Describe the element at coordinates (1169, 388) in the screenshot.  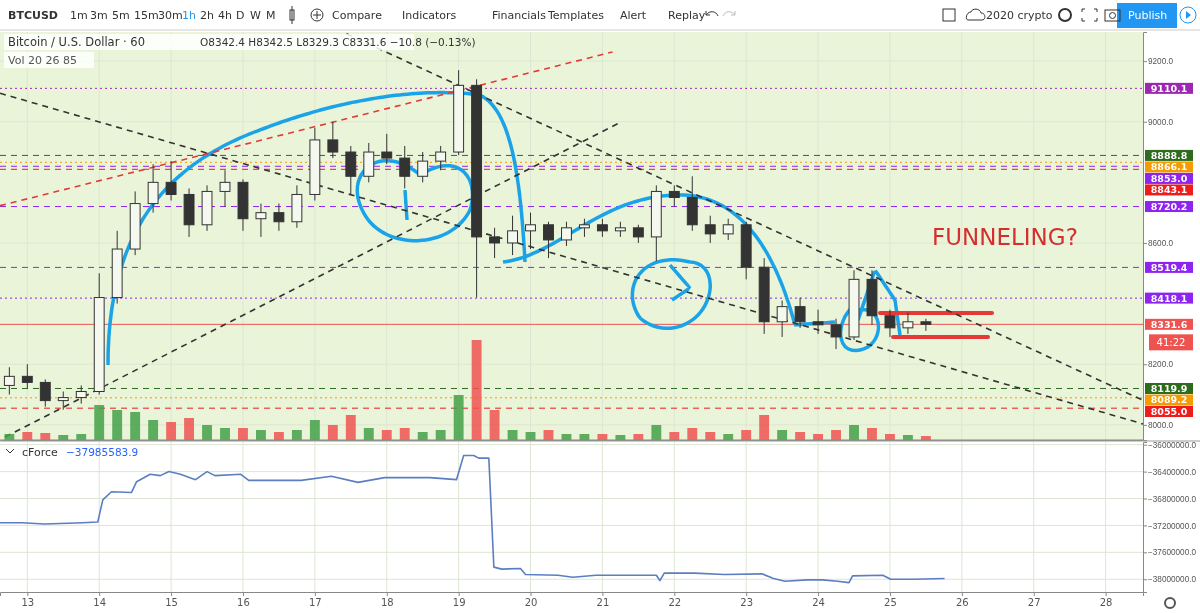
I see `ref-line-label: 8119.9` at that location.